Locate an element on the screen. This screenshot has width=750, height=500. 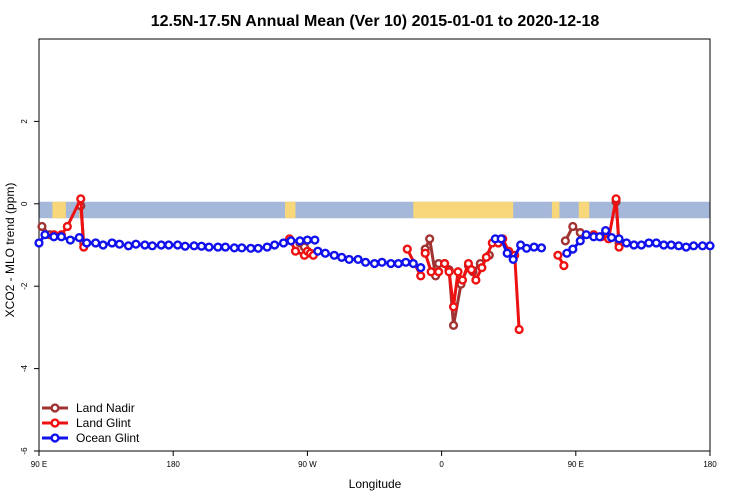
legend-item-land-nadir: Land Nadir is located at coordinates (88, 408).